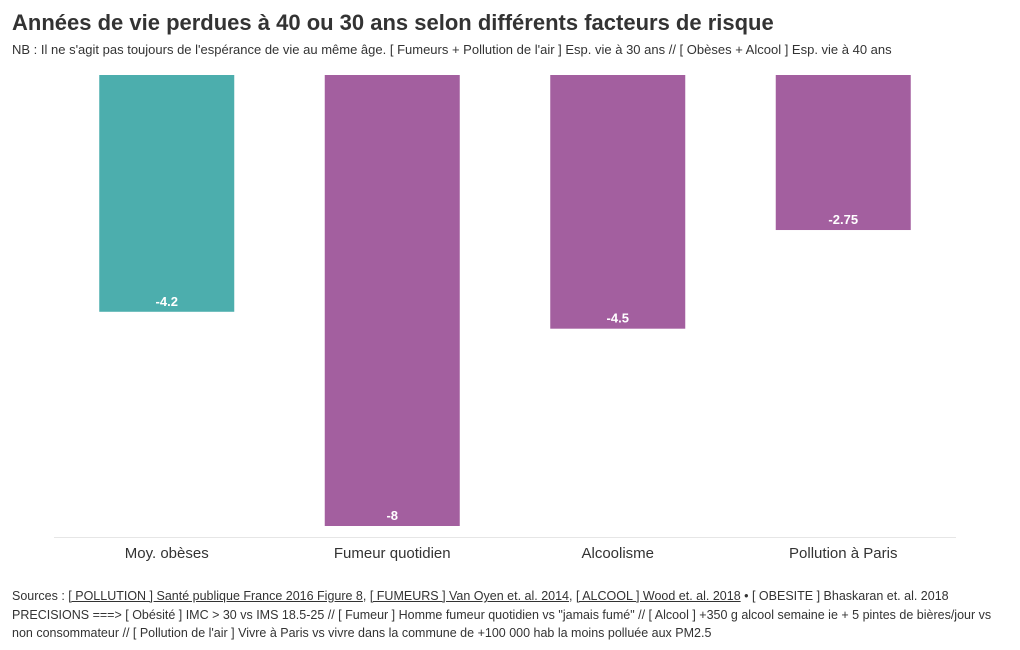  Describe the element at coordinates (392, 515) in the screenshot. I see `value-label: -8` at that location.